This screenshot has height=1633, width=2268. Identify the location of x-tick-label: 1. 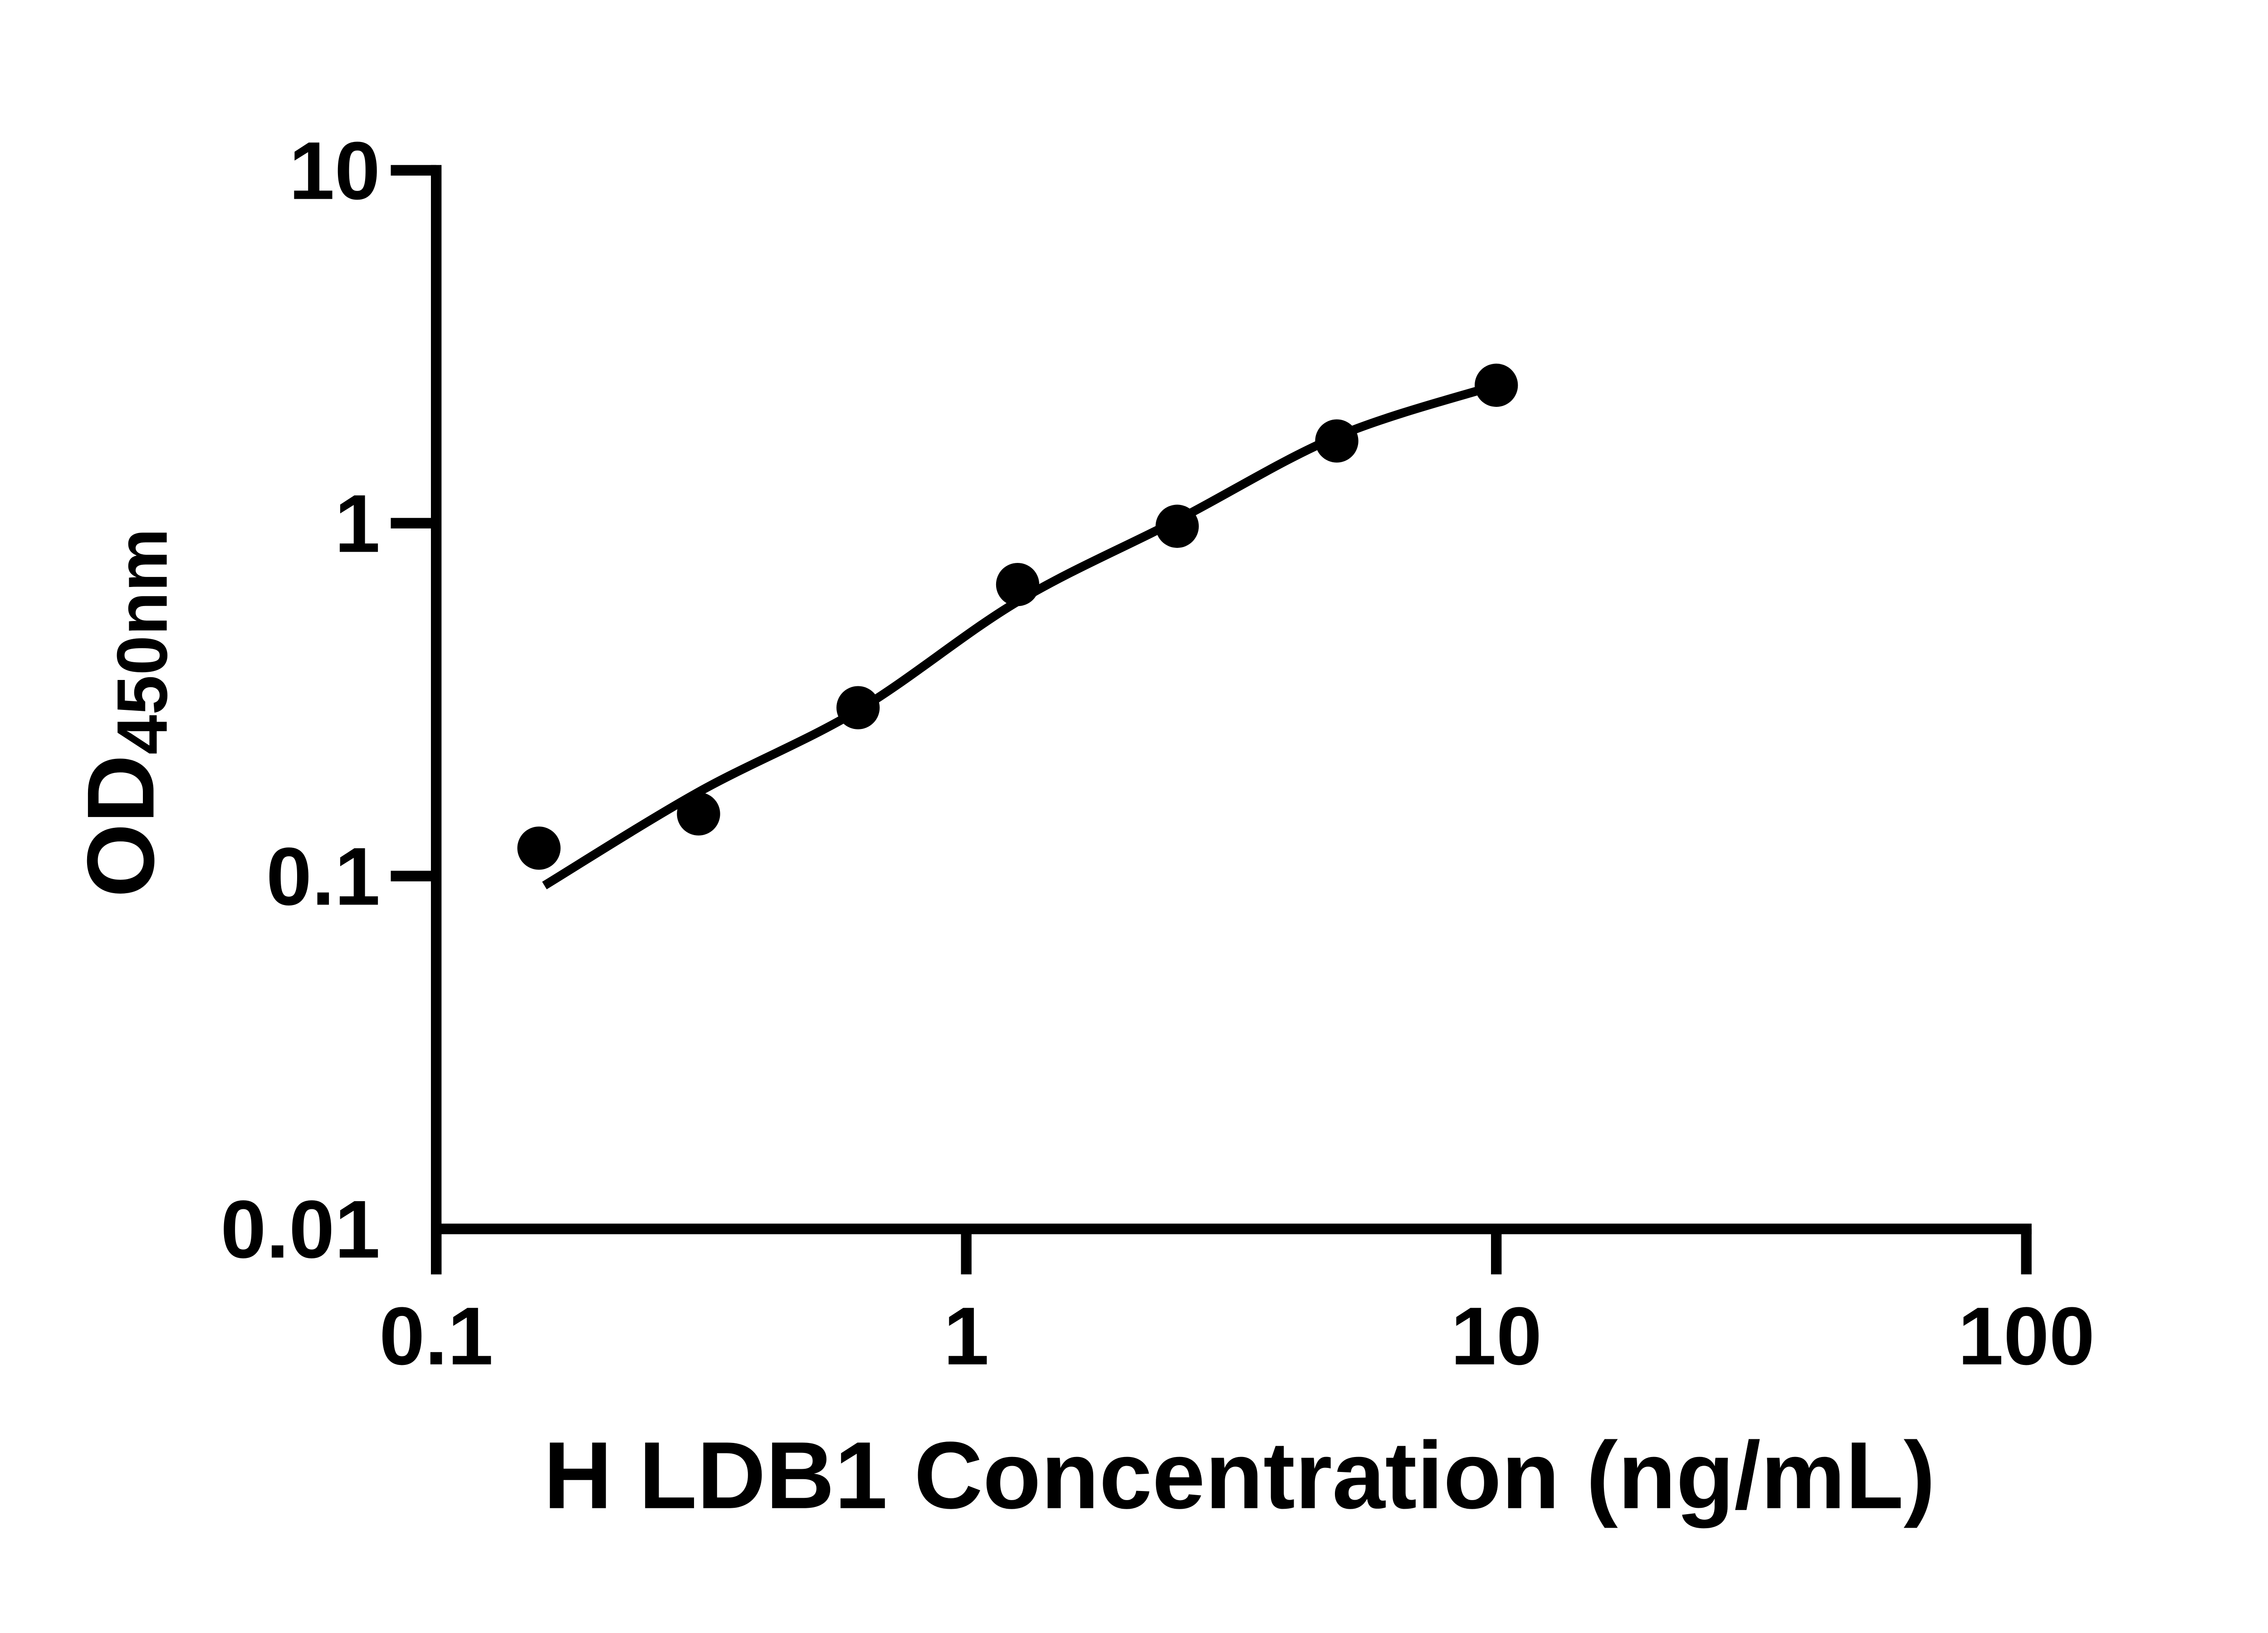
(966, 1336).